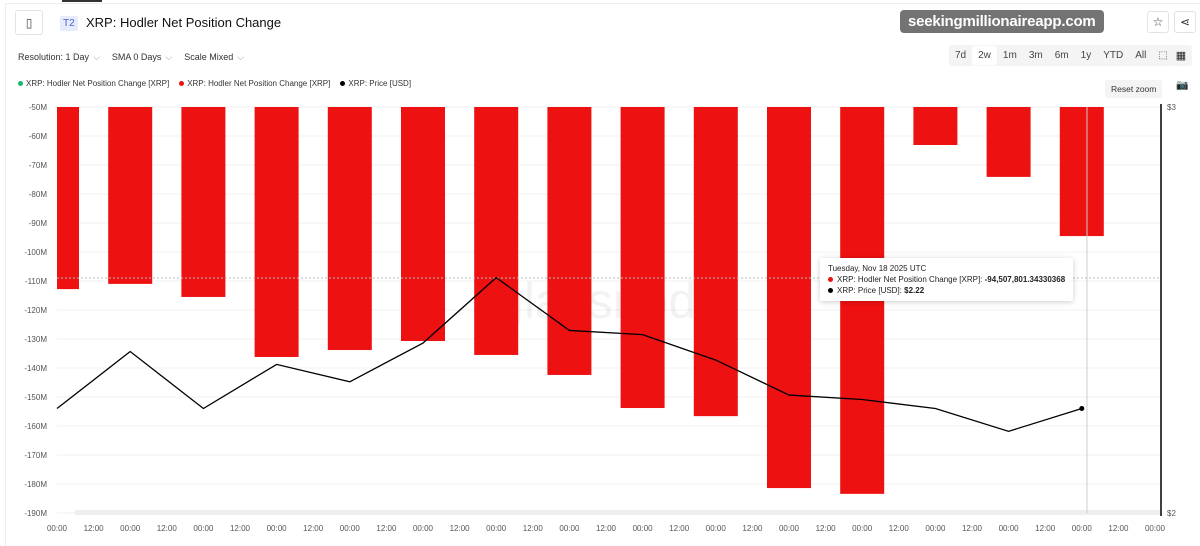 Image resolution: width=1200 pixels, height=546 pixels. Describe the element at coordinates (38, 165) in the screenshot. I see `y-tick-label: -70M` at that location.